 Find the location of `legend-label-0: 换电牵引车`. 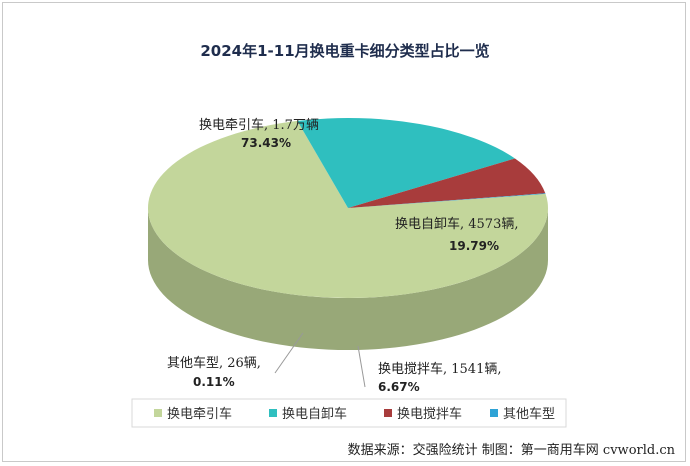

legend-label-0: 换电牵引车 is located at coordinates (199, 414).